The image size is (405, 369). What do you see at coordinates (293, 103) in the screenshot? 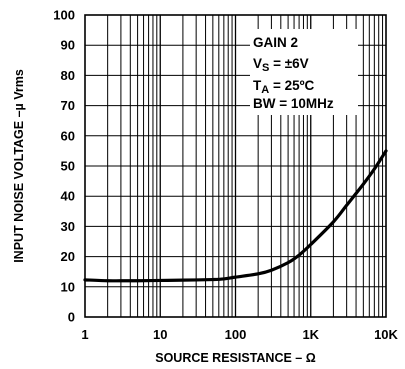
I see `bandwidth-note: BW = 10MHz` at bounding box center [293, 103].